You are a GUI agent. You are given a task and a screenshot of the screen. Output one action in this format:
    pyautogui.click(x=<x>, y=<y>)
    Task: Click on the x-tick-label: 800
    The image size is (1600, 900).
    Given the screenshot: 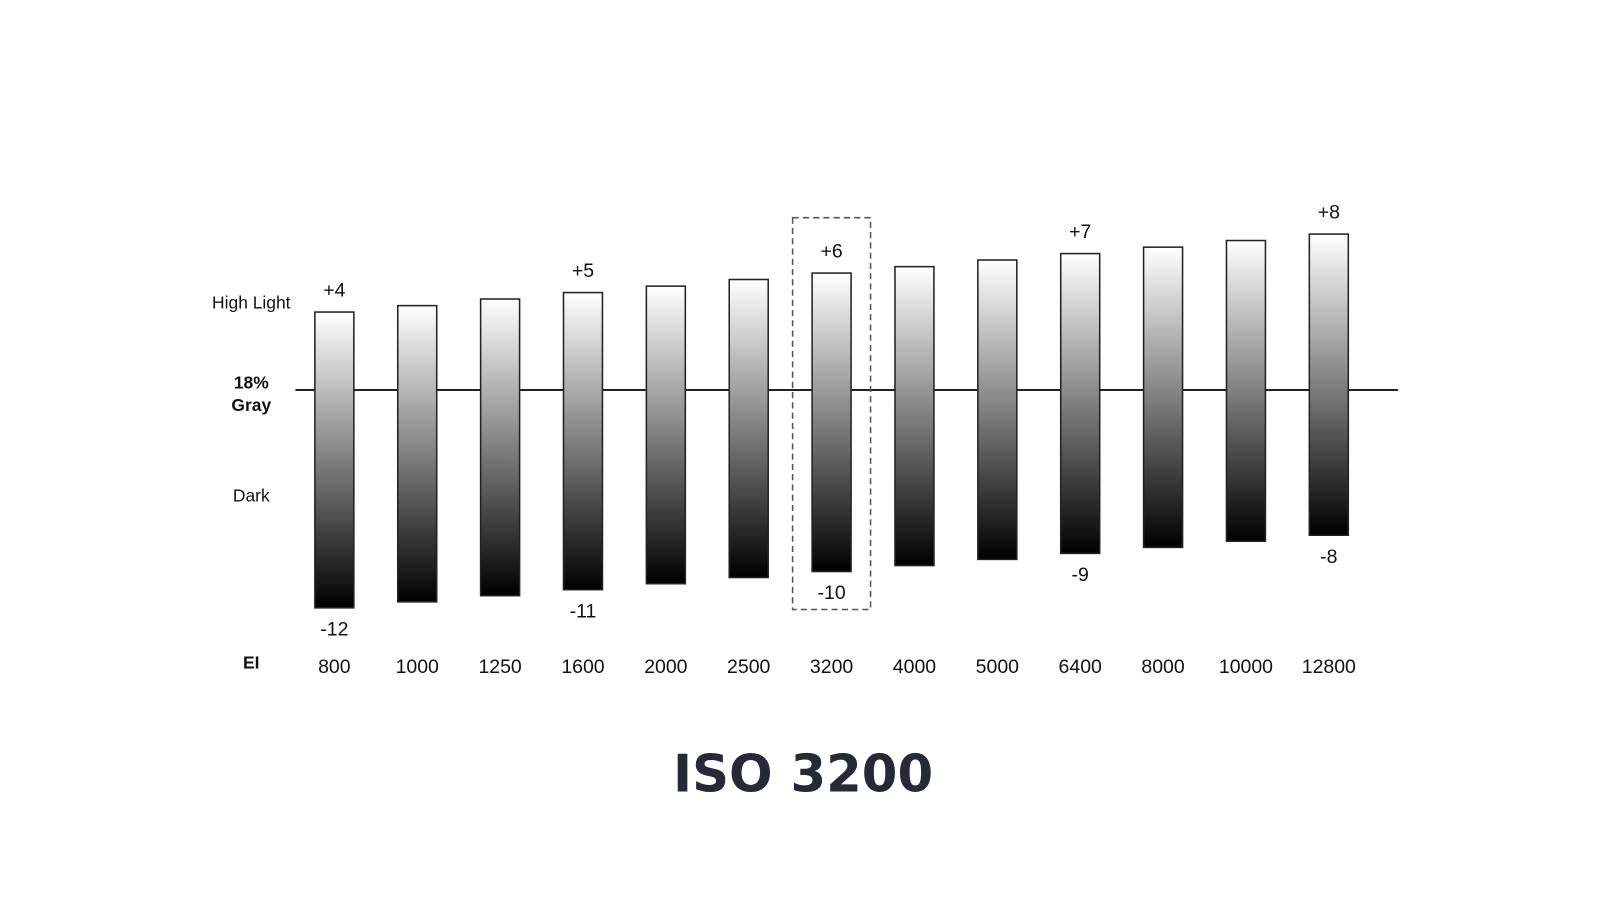 What is the action you would take?
    pyautogui.click(x=334, y=667)
    